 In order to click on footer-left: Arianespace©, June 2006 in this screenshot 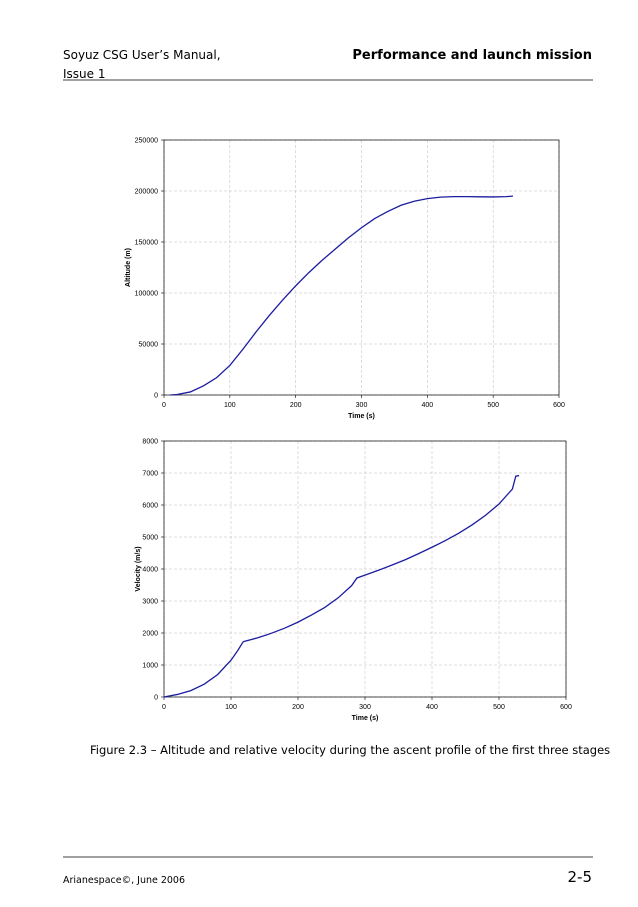, I will do `click(124, 880)`.